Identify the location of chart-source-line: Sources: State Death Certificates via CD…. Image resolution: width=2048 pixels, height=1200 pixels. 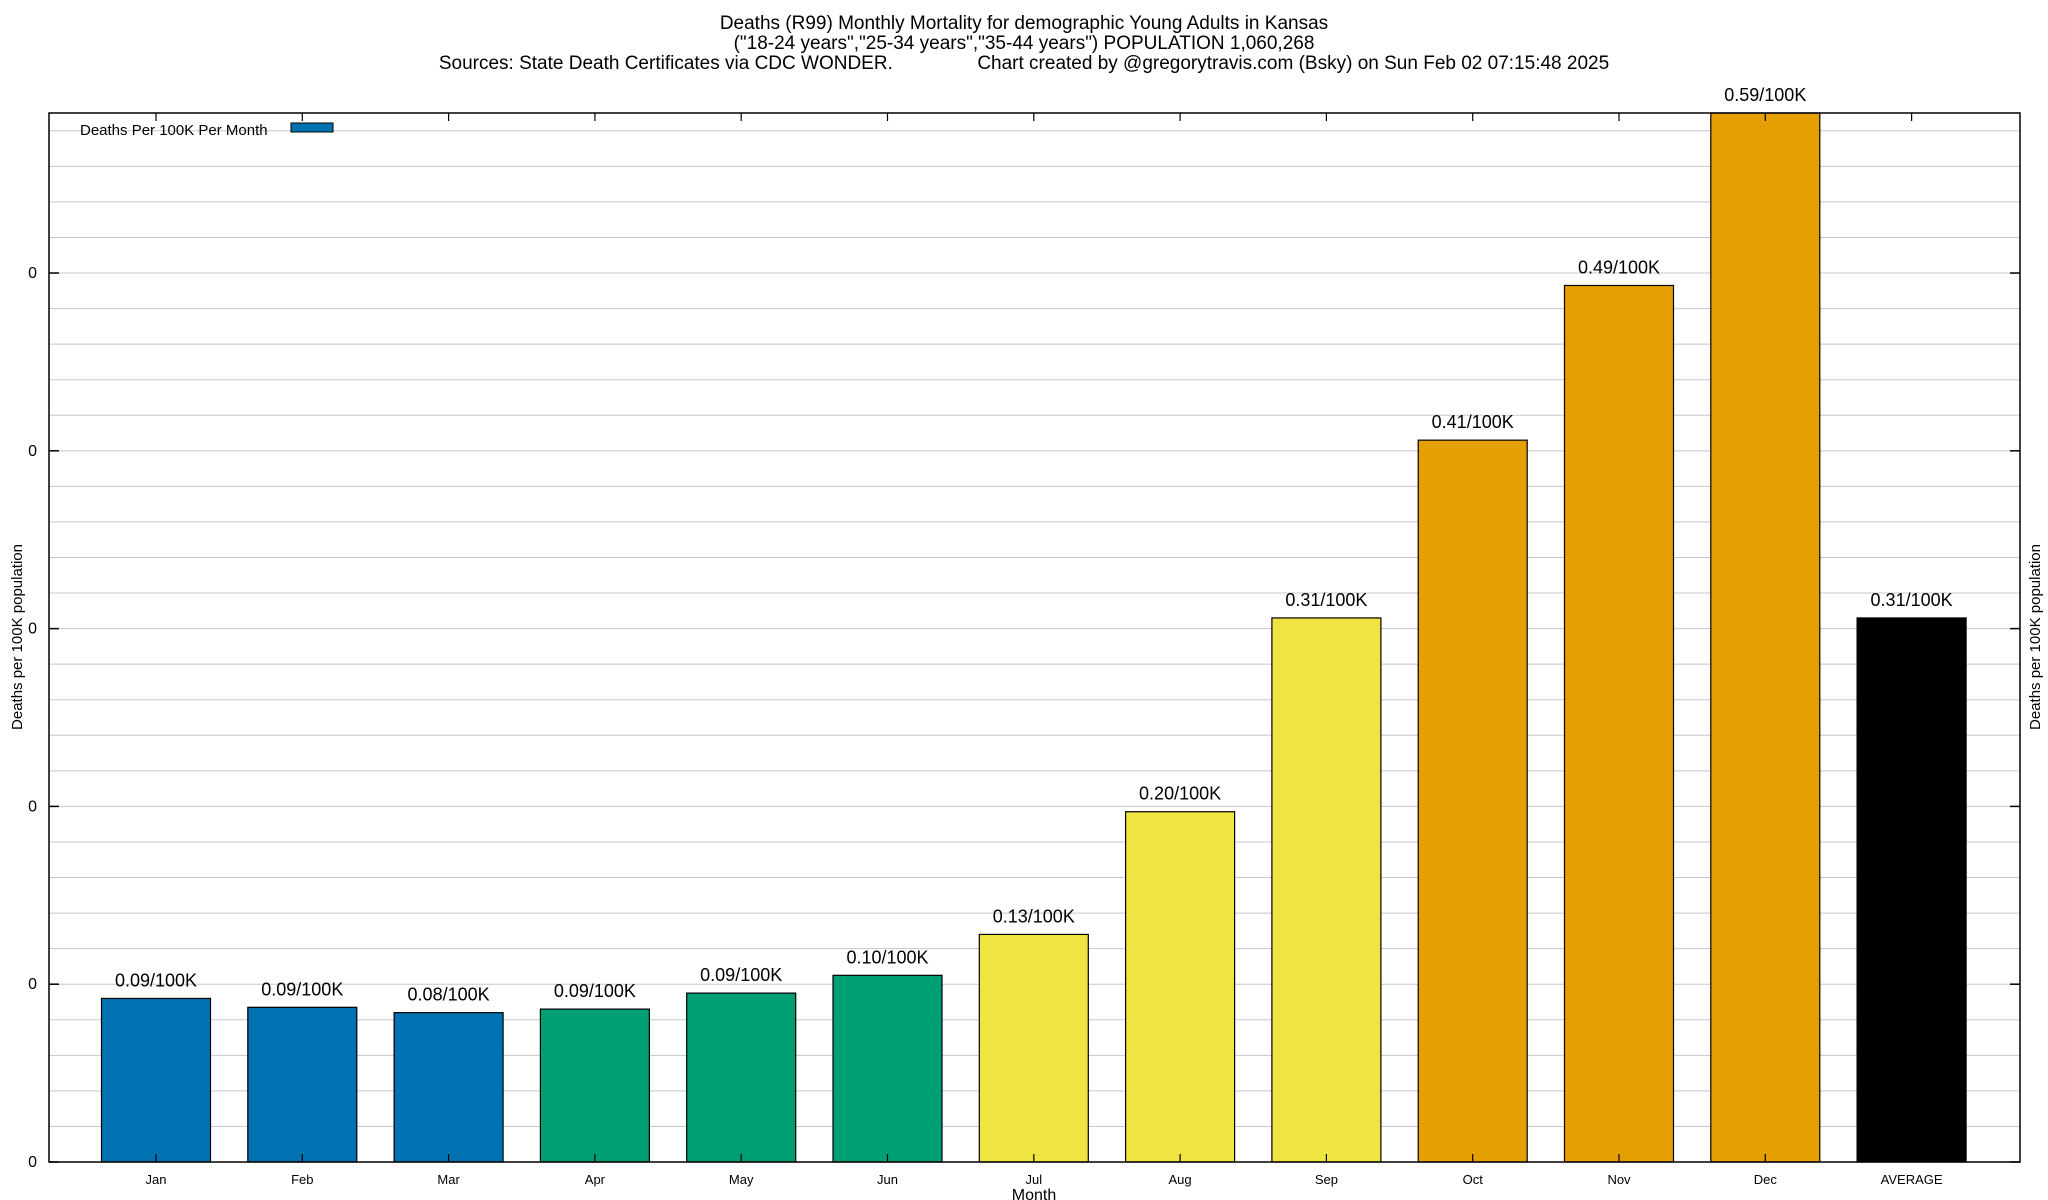
(1024, 63).